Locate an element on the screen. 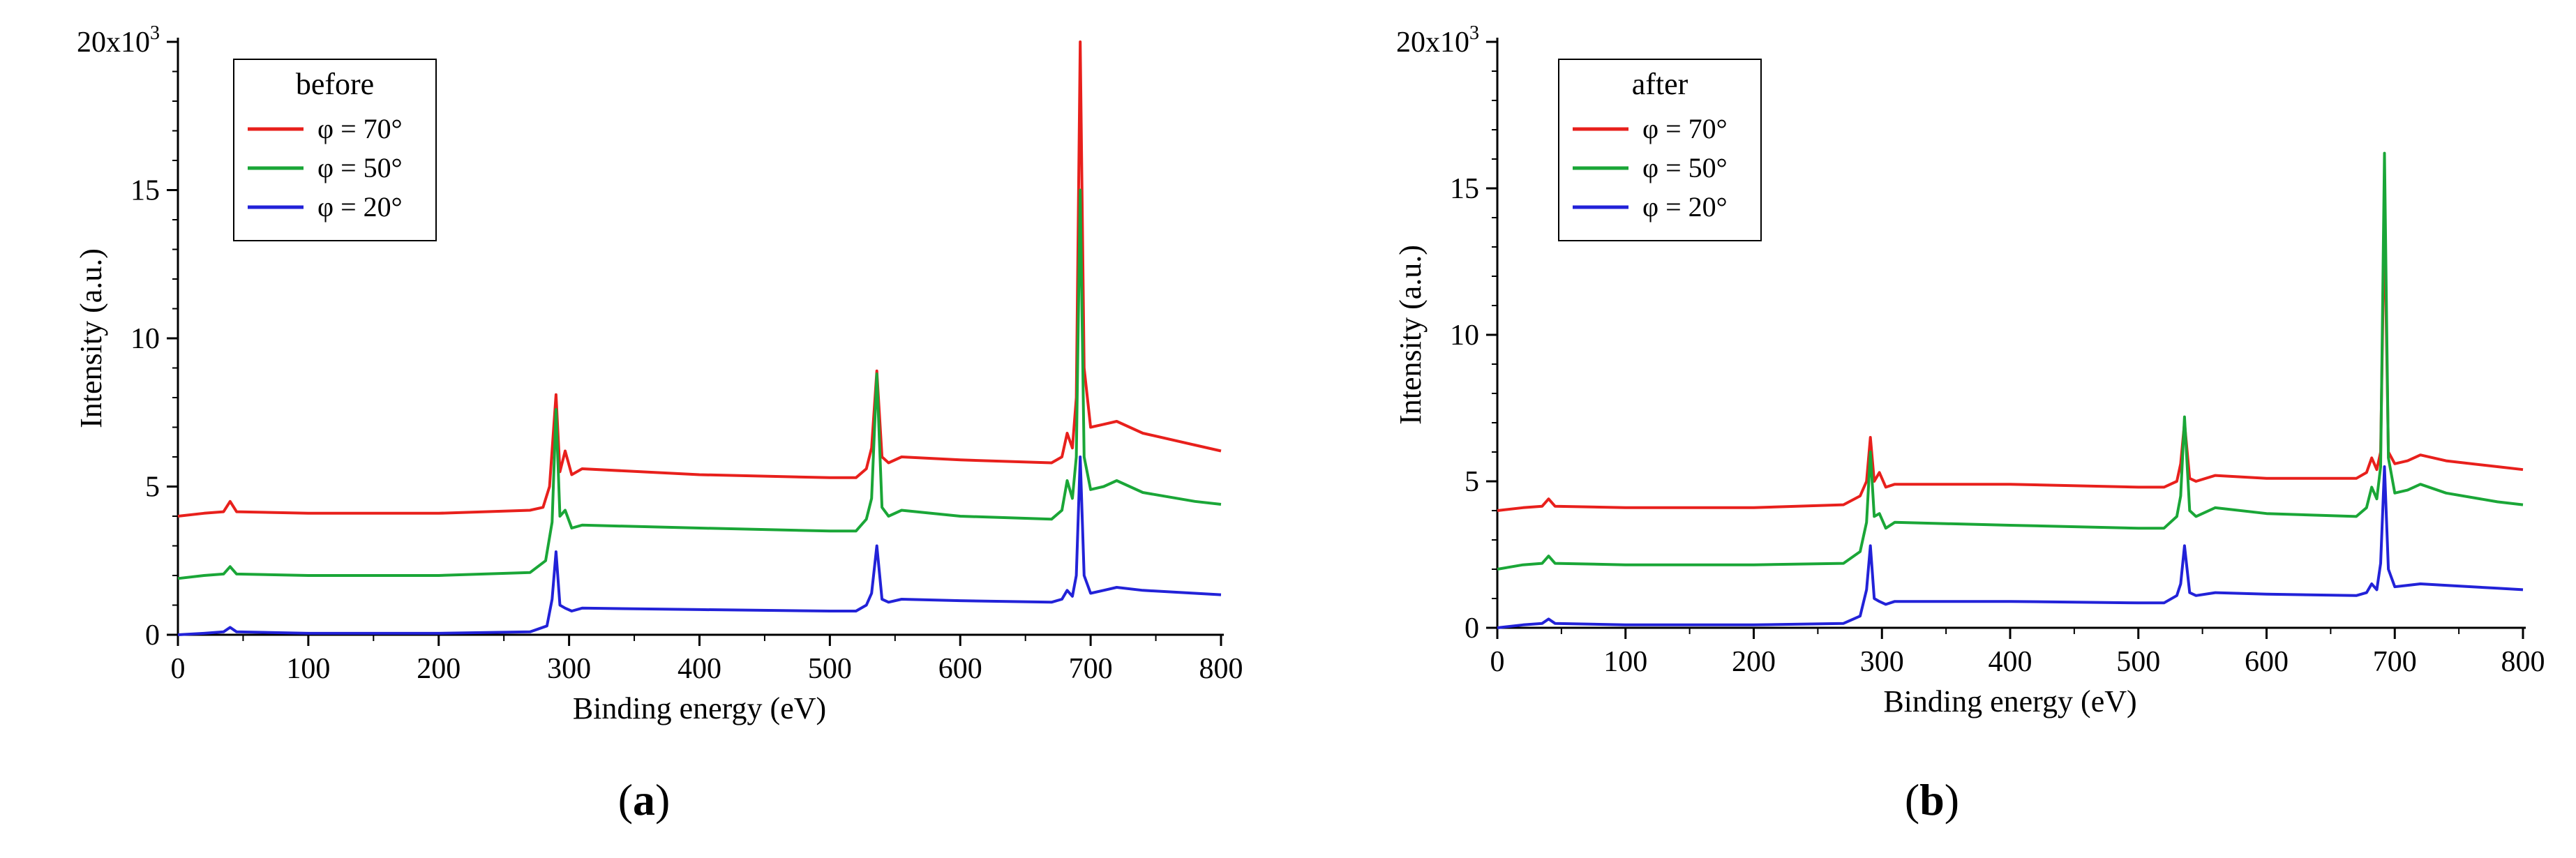 The height and width of the screenshot is (858, 2576). legend-title: after is located at coordinates (1660, 84).